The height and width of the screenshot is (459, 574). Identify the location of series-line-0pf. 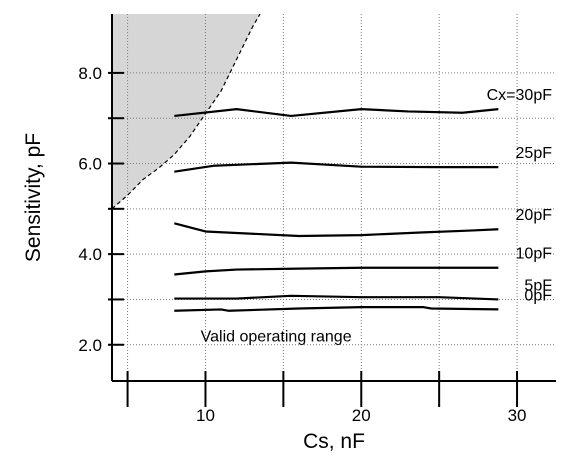
(336, 309).